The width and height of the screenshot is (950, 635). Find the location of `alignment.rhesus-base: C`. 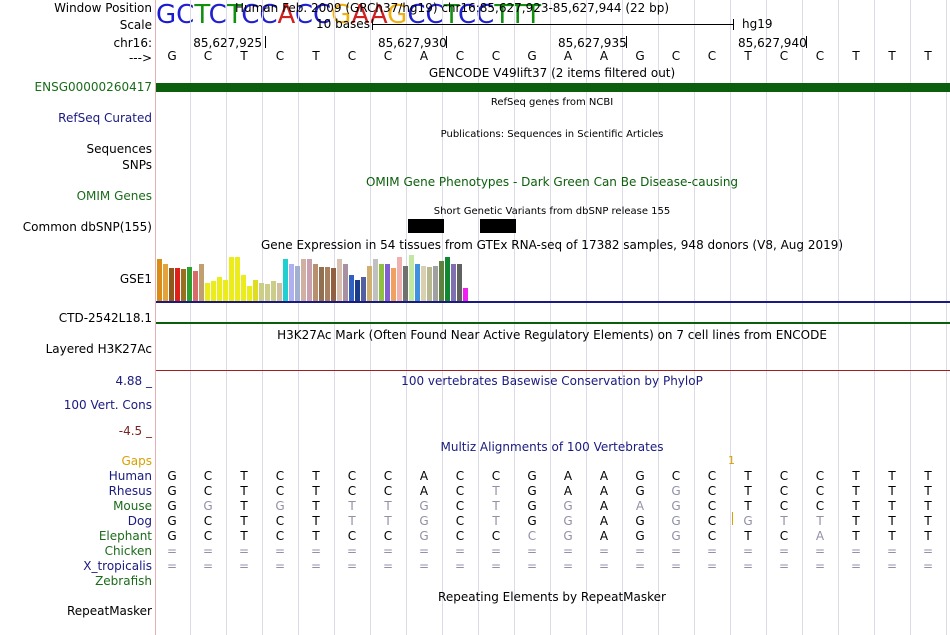

alignment.rhesus-base: C is located at coordinates (280, 491).